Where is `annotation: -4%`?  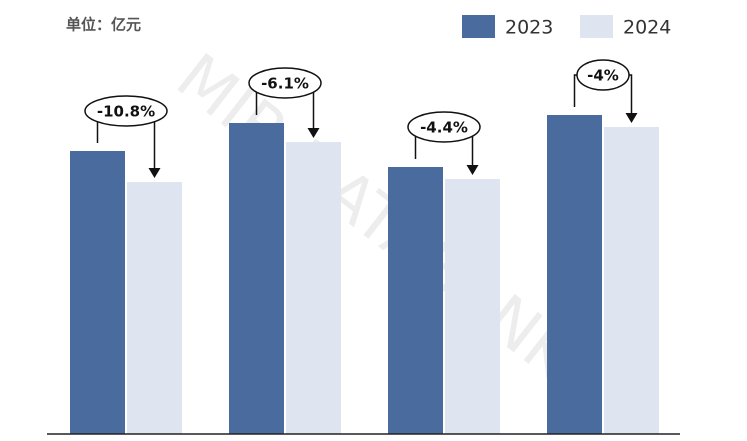
annotation: -4% is located at coordinates (603, 76).